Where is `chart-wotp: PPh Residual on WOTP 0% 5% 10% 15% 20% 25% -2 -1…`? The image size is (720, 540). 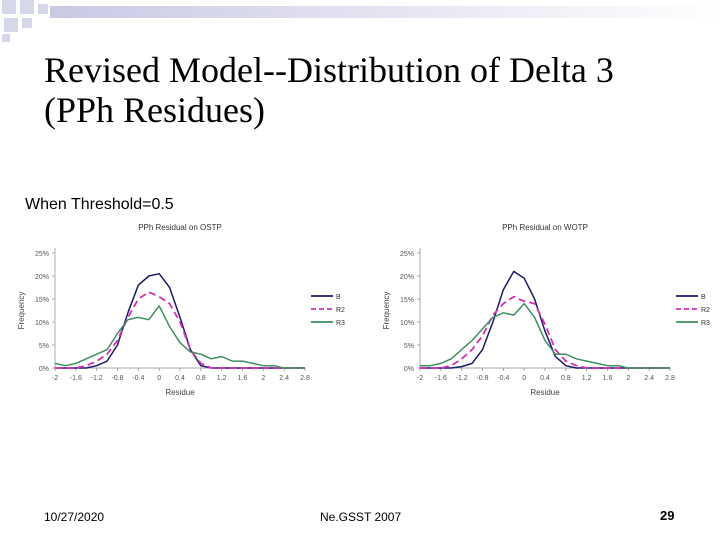 chart-wotp: PPh Residual on WOTP 0% 5% 10% 15% 20% 25% -2 -1… is located at coordinates (546, 310).